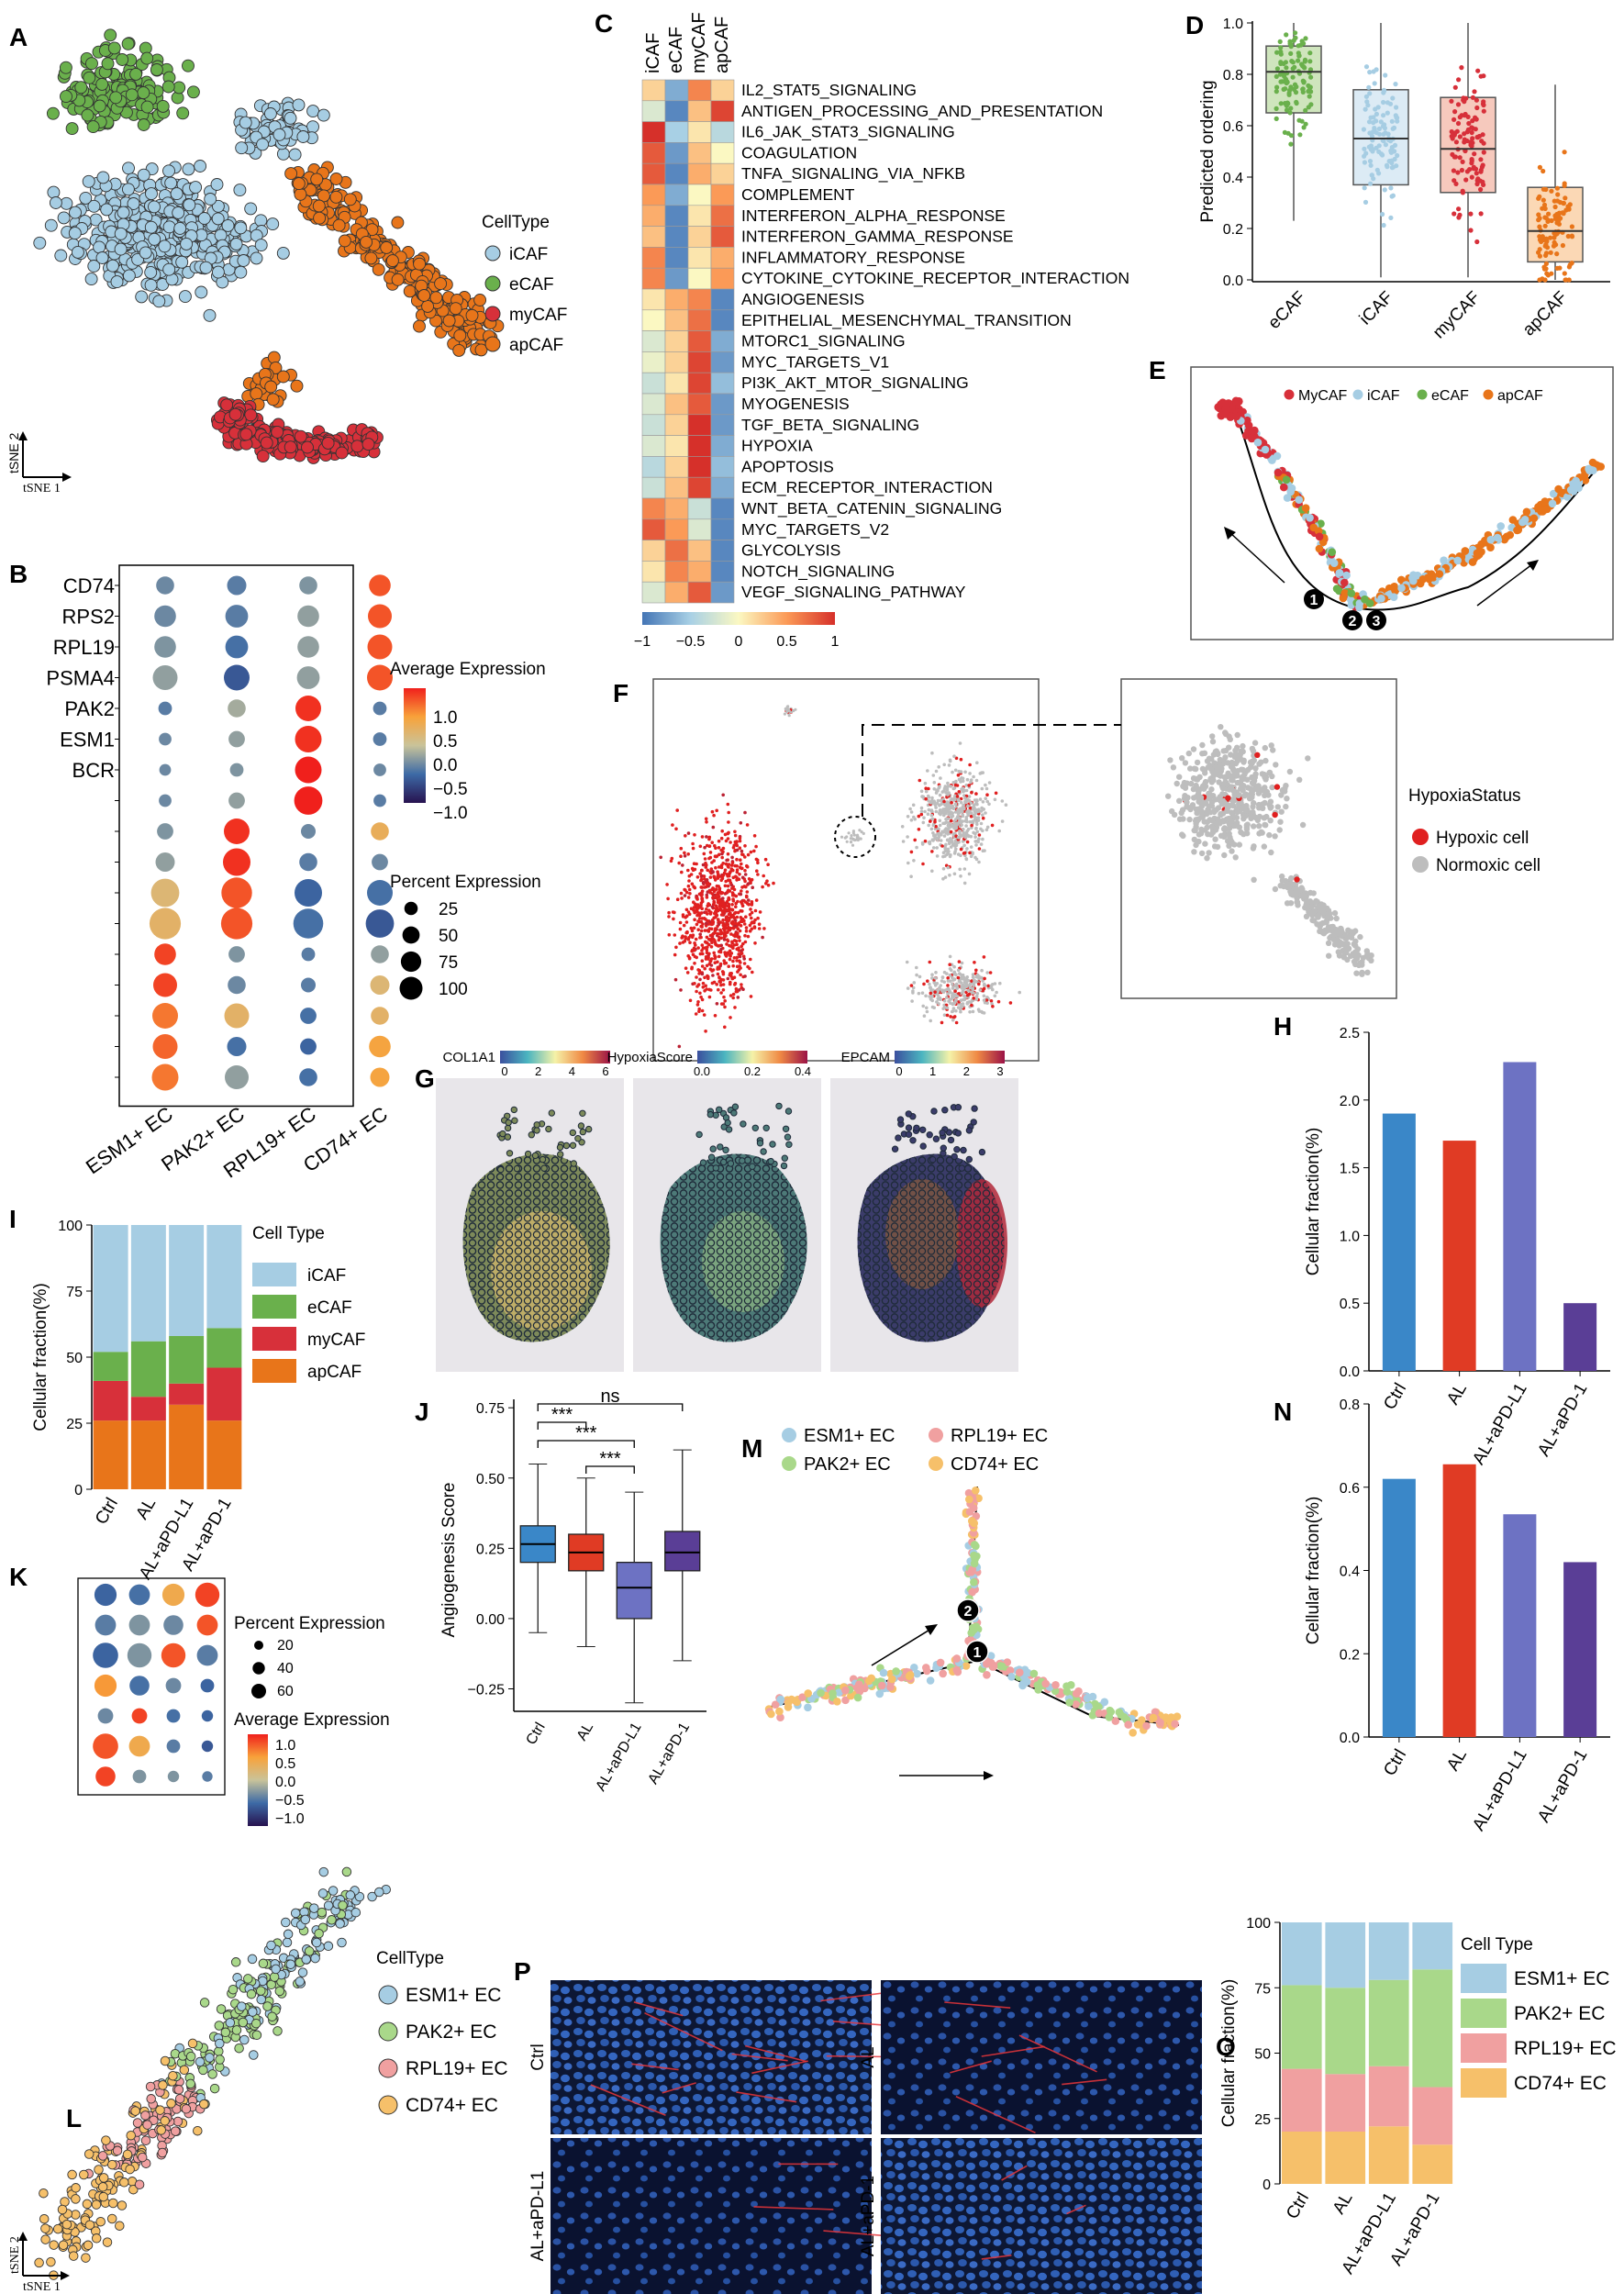  Describe the element at coordinates (266, 443) in the screenshot. I see `tsne-point-mycaf` at that location.